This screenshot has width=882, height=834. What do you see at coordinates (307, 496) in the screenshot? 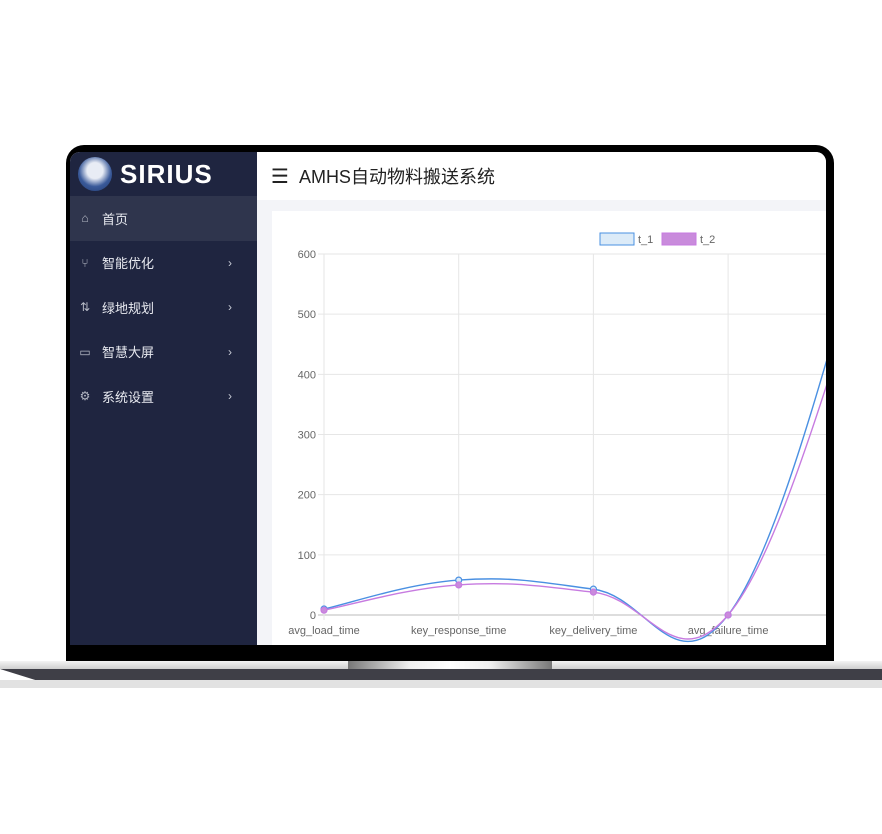
I see `y-tick-label: 200` at bounding box center [307, 496].